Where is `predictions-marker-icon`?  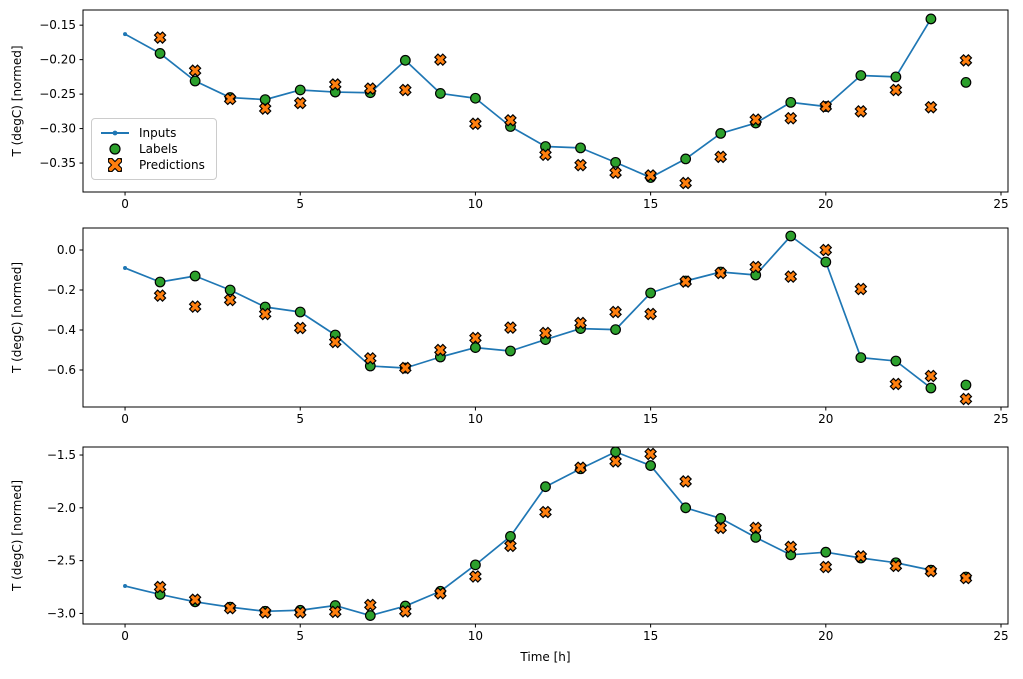 predictions-marker-icon is located at coordinates (115, 165).